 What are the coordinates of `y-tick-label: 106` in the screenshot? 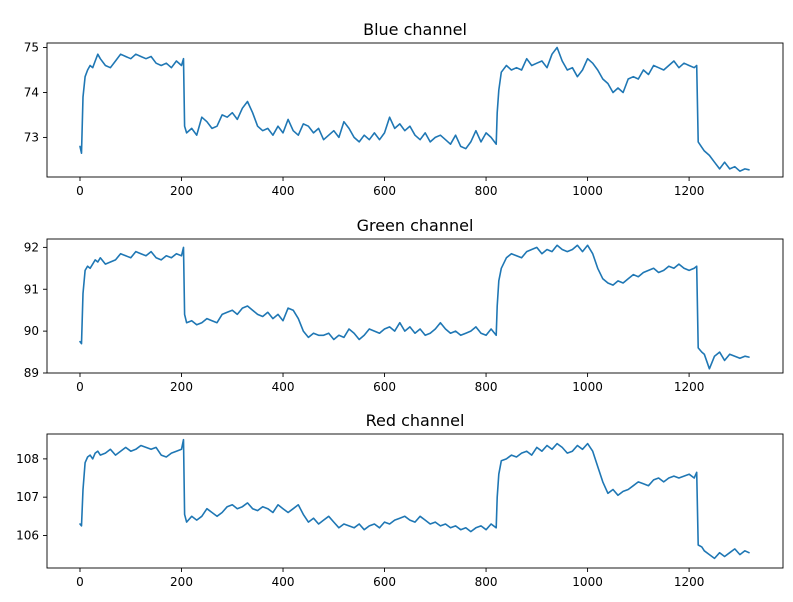 It's located at (27, 535).